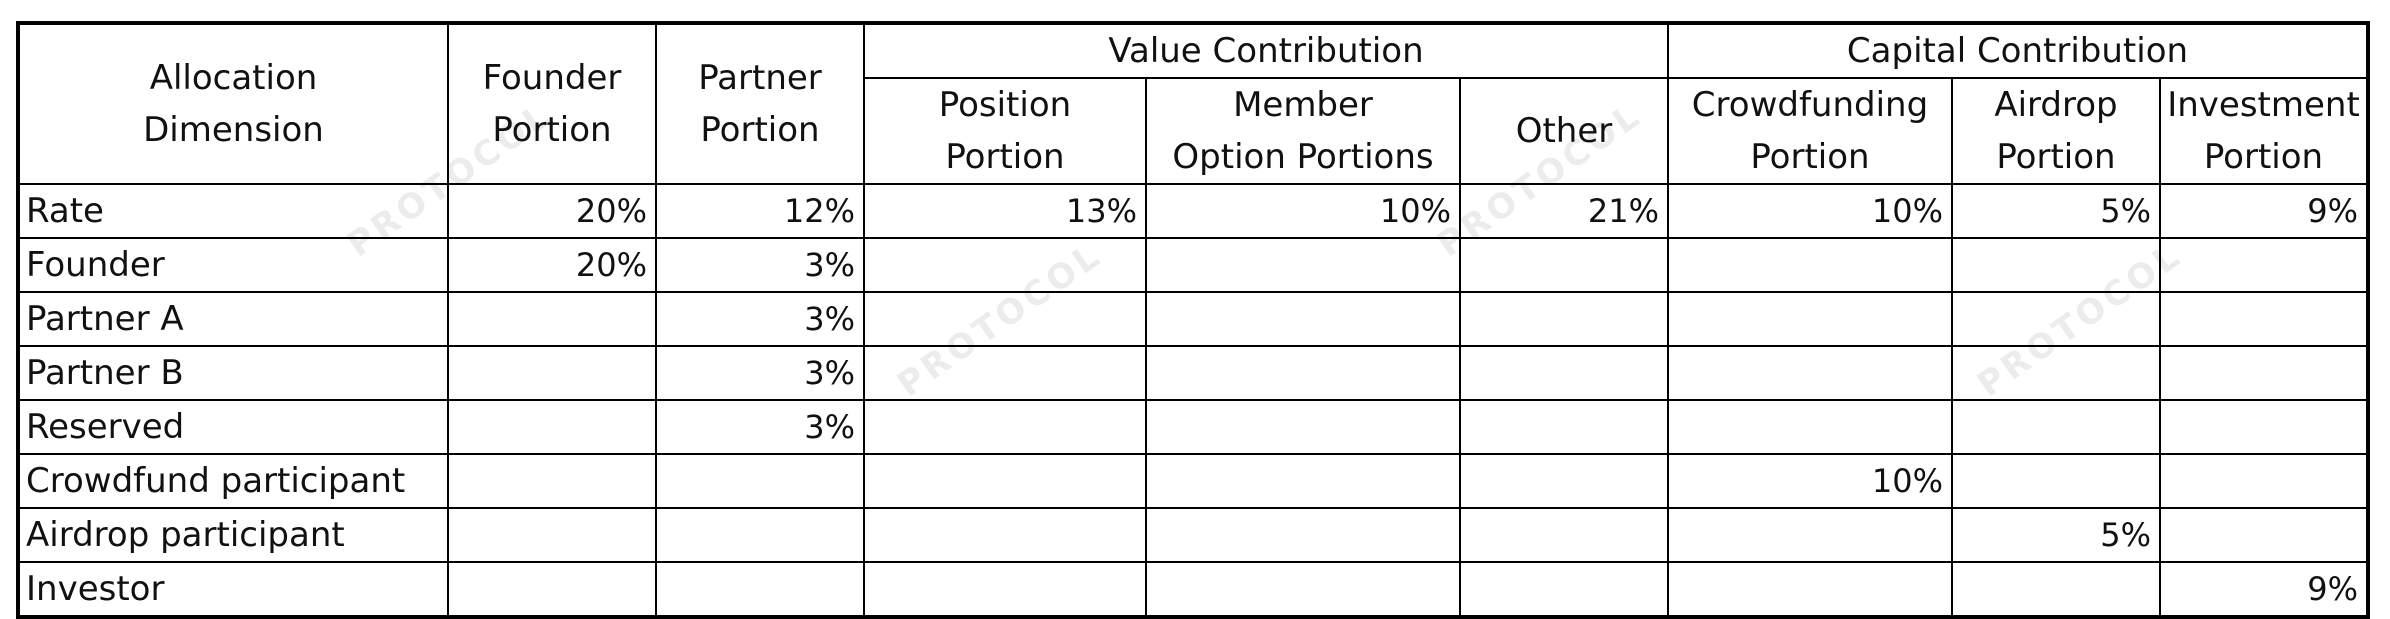 The width and height of the screenshot is (2390, 619). I want to click on header-member-option-portions: Member Option Portions, so click(1303, 131).